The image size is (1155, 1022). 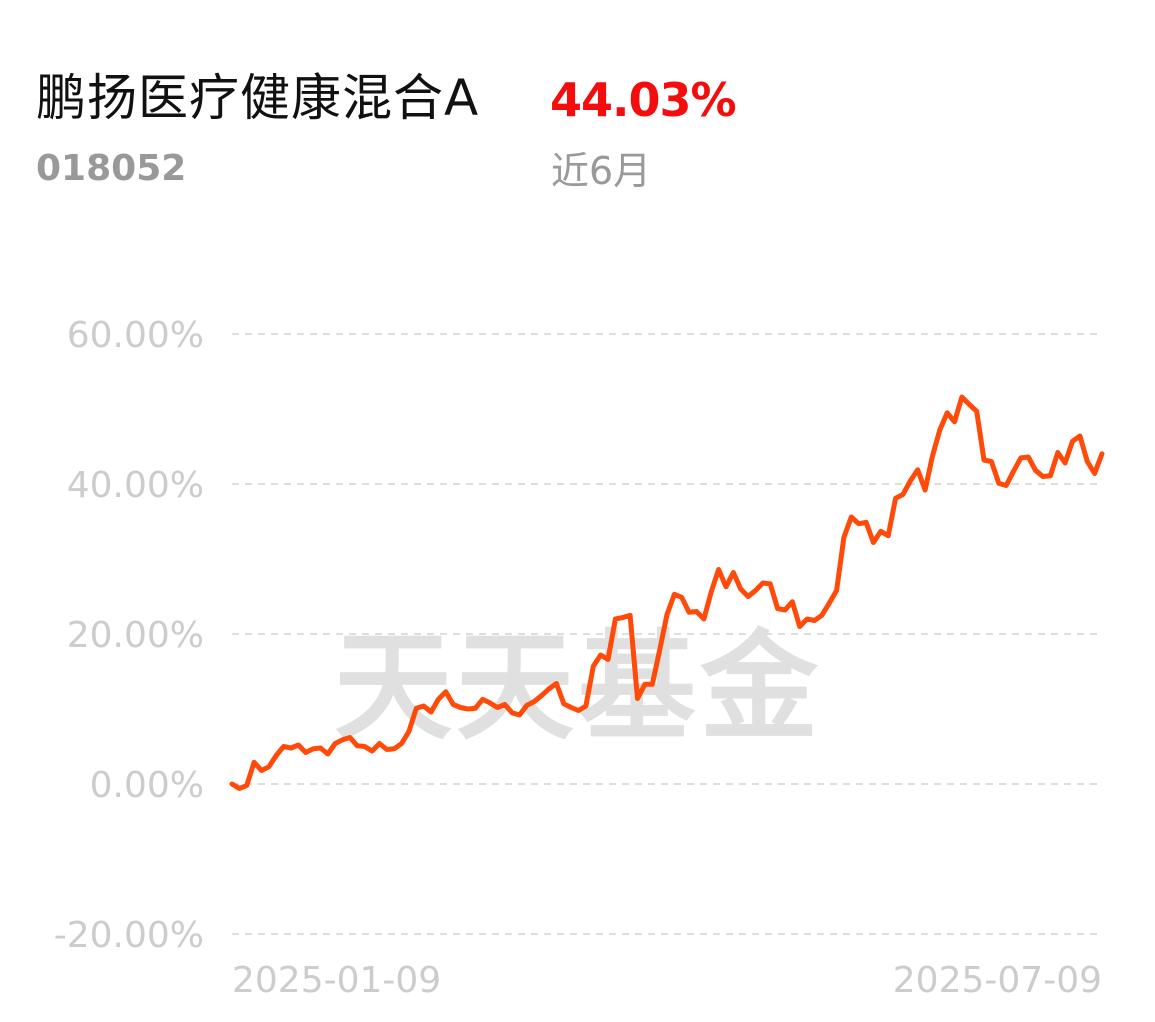 I want to click on y-tick-label: 40.00%, so click(x=135, y=485).